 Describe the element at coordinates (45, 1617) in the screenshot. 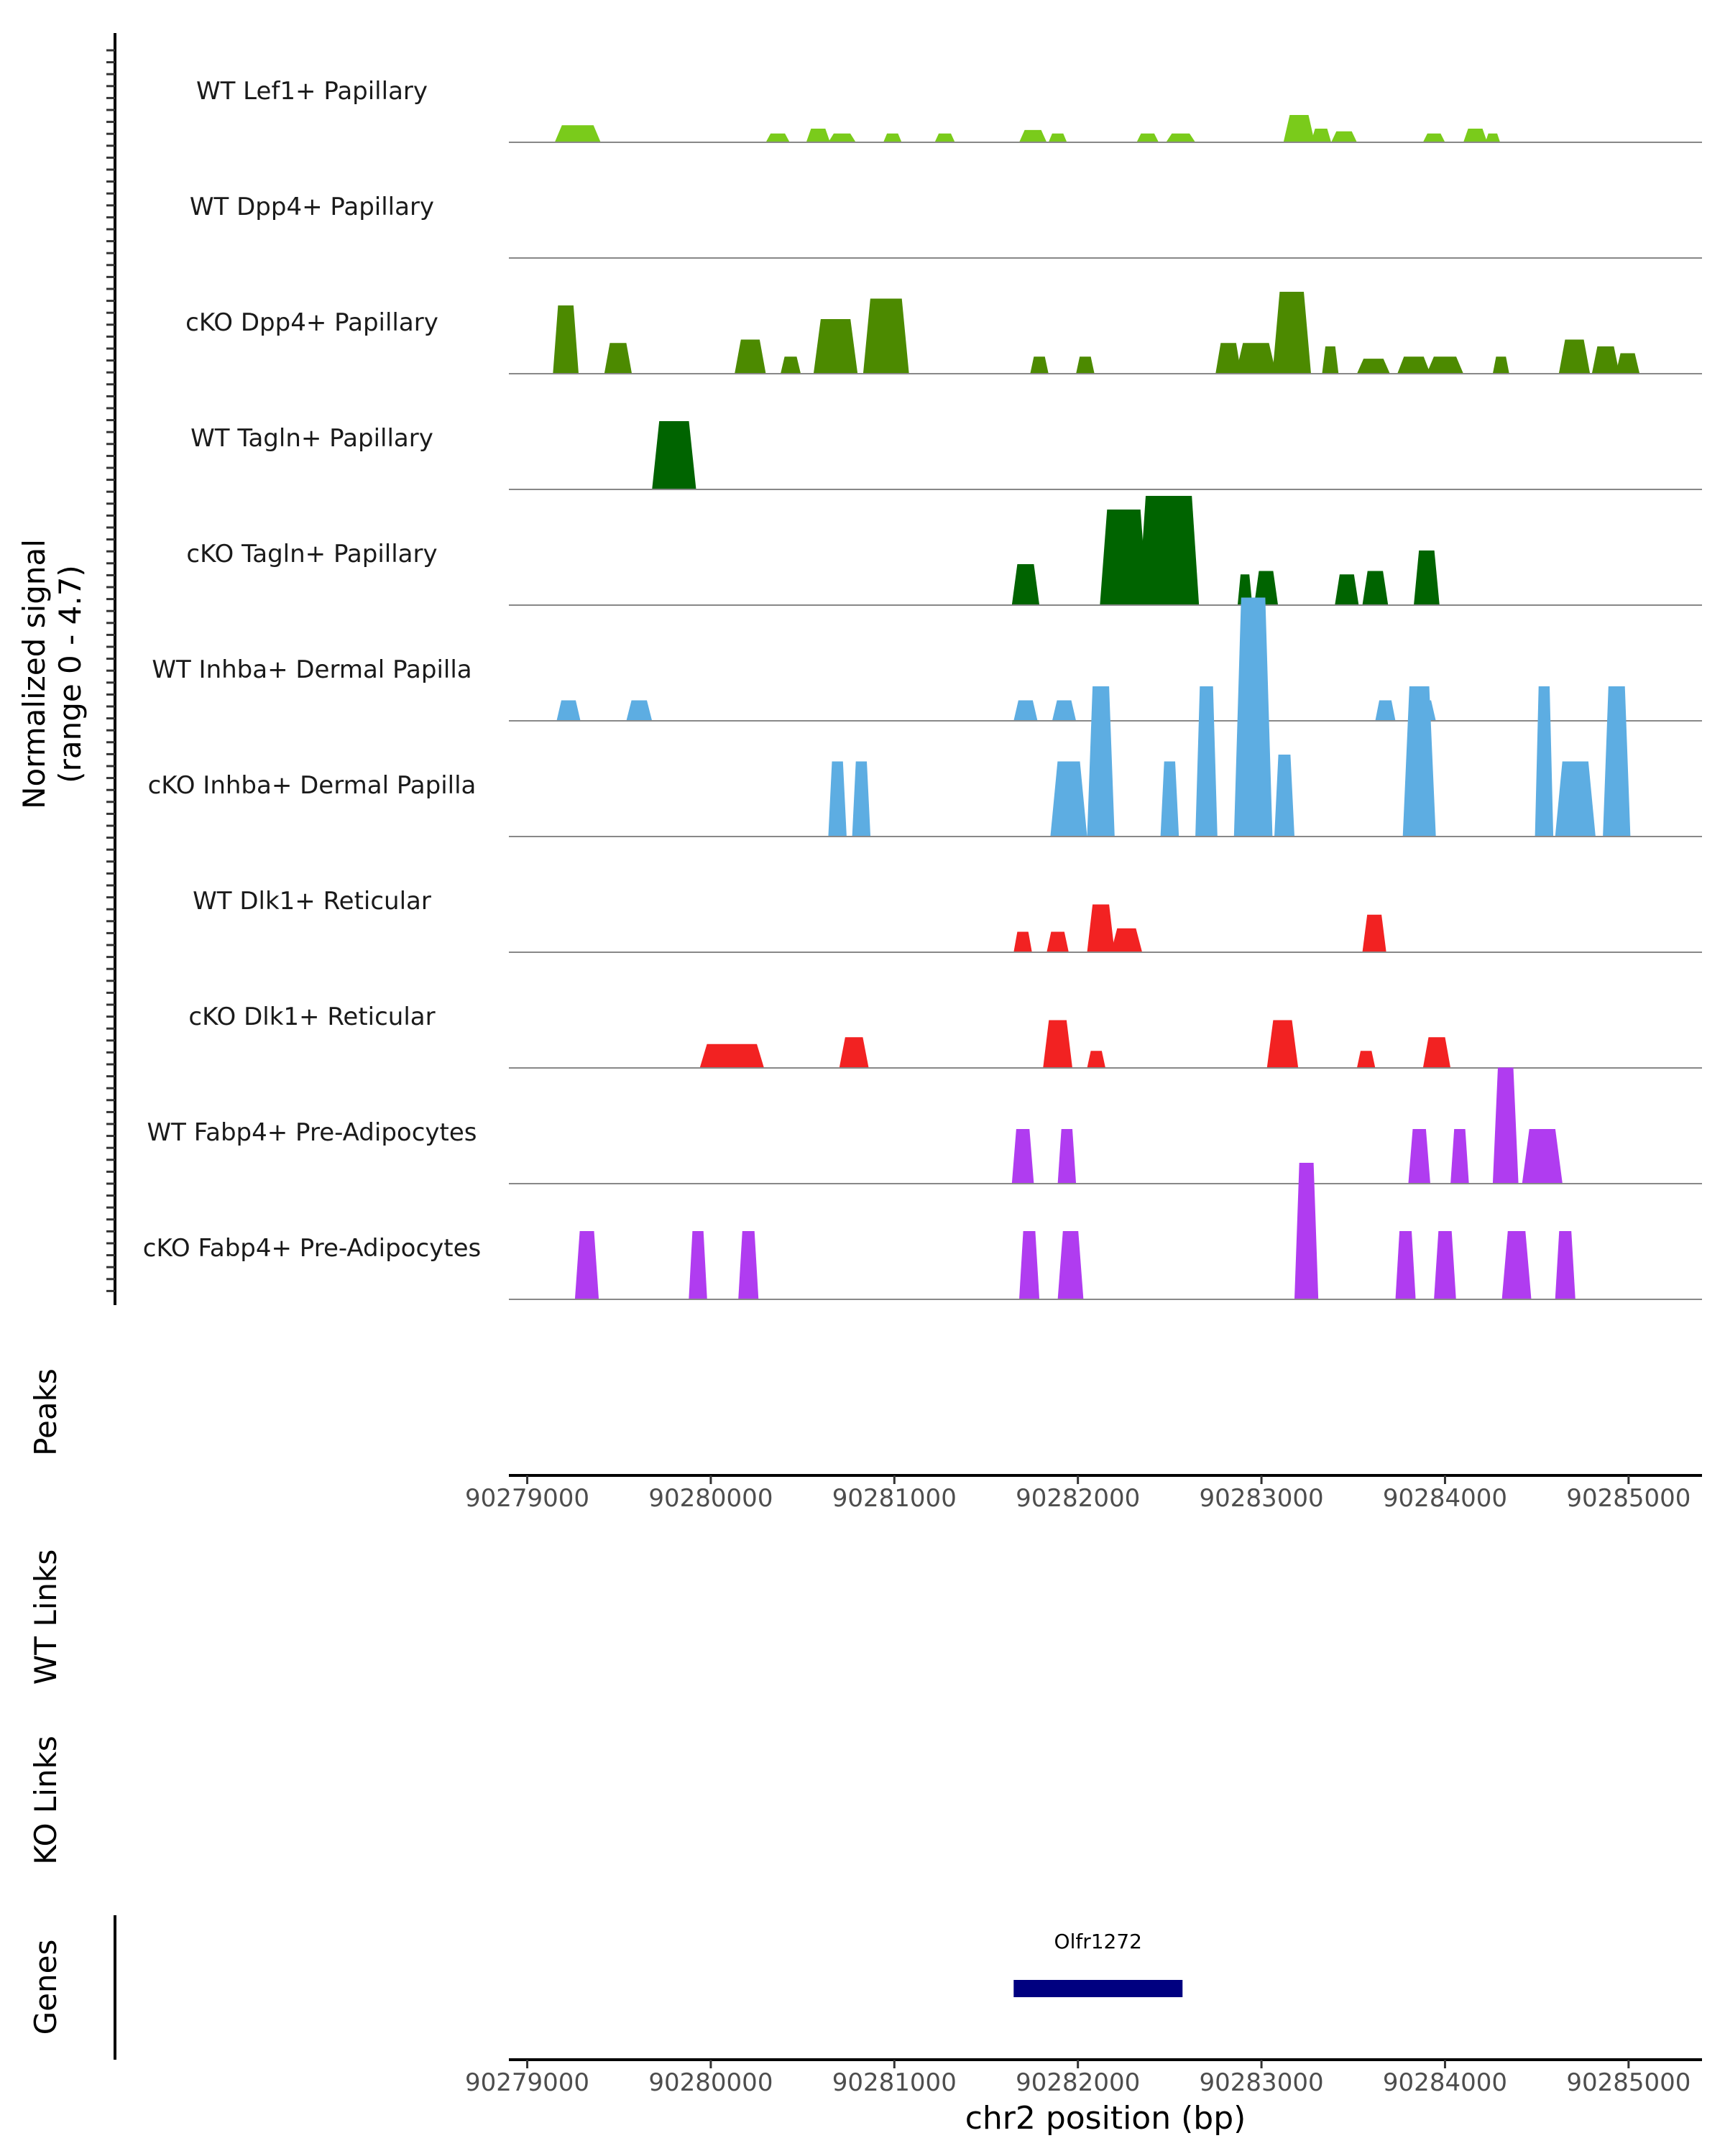

I see `wt-links-panel-label: WT Links` at that location.